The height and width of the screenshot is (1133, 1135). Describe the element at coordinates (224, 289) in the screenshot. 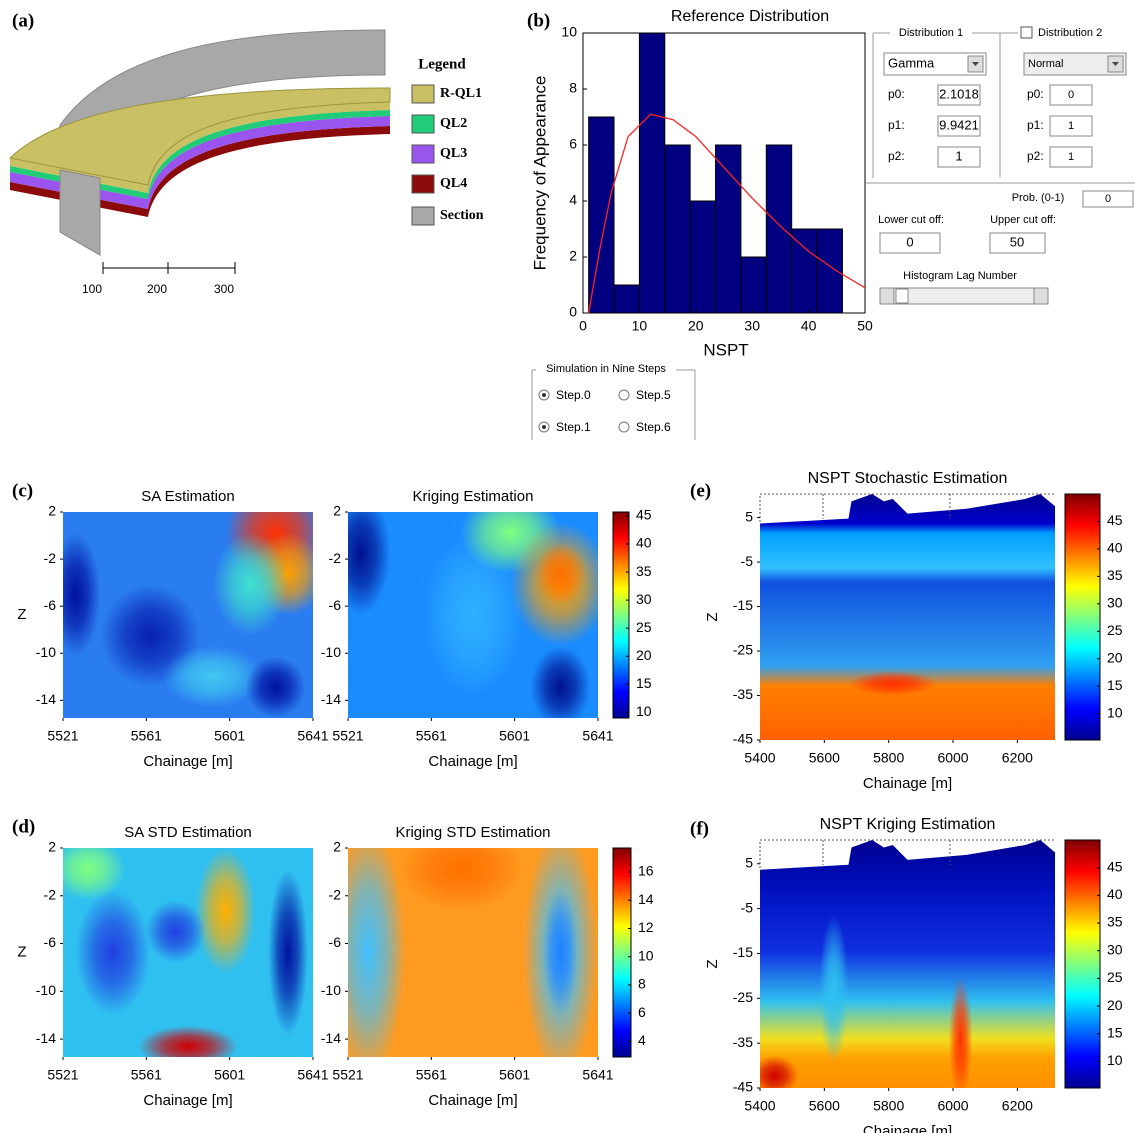

I see `scale-label: 300` at that location.